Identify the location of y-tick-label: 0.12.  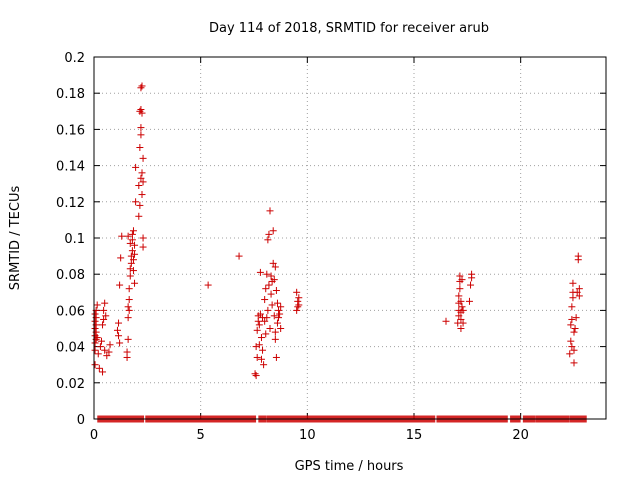
(70, 203).